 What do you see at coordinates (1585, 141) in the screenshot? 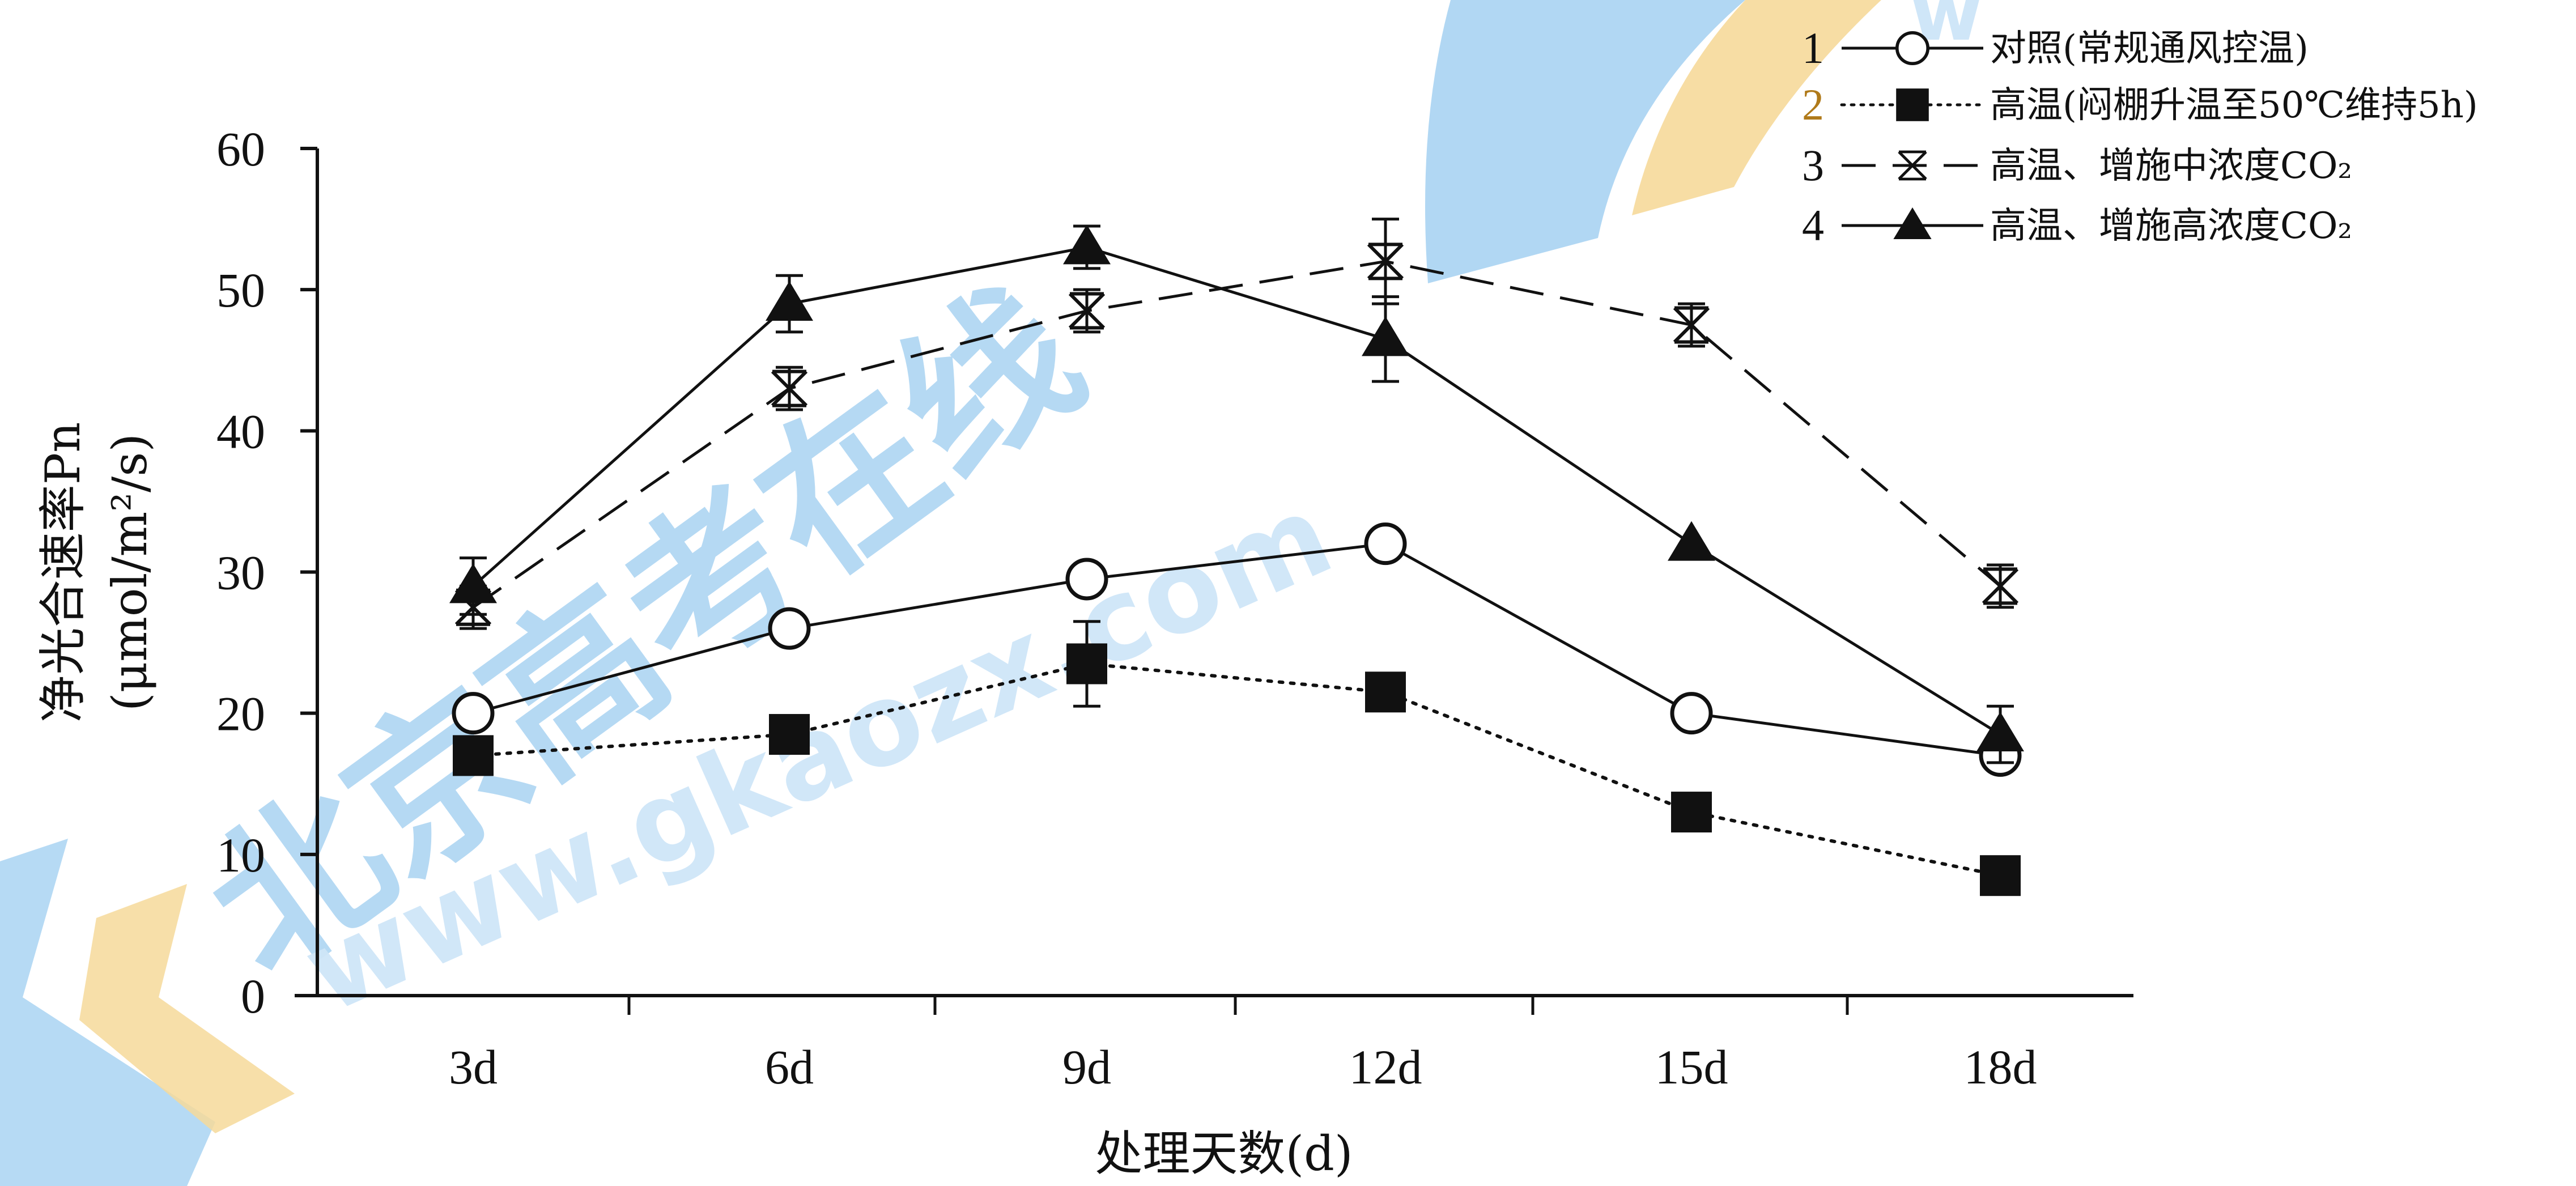
I see `watermark-blue-arc` at bounding box center [1585, 141].